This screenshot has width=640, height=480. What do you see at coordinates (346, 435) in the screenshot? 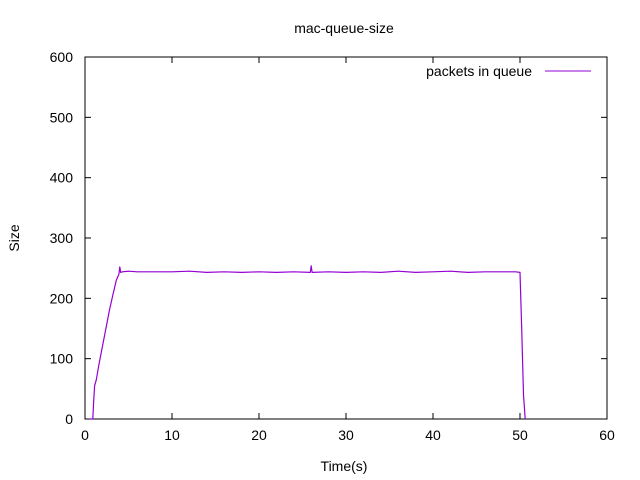
I see `x-tick-label: 30` at bounding box center [346, 435].